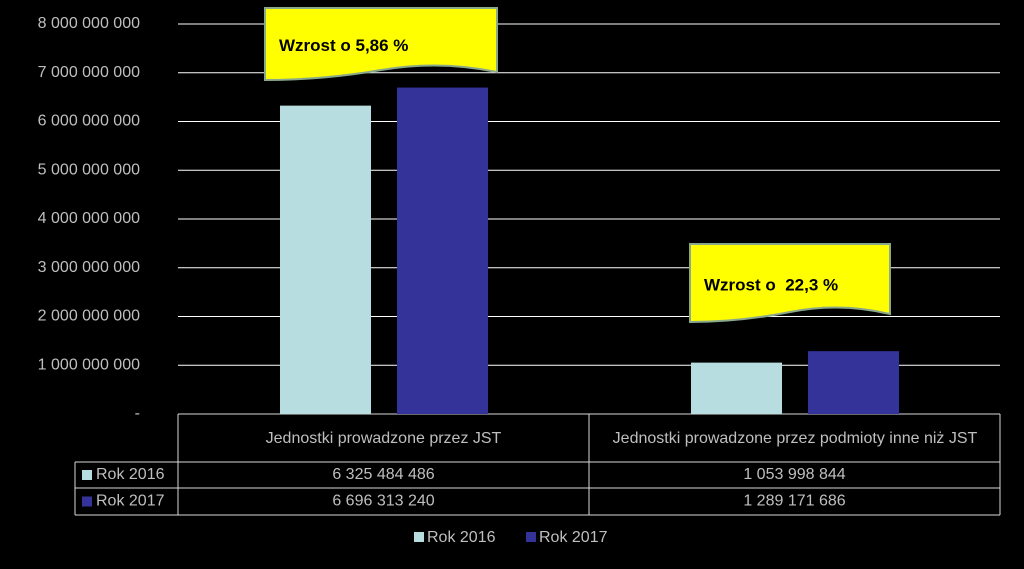 This screenshot has width=1024, height=569. I want to click on y-tick-label: 6 000 000 000, so click(89, 121).